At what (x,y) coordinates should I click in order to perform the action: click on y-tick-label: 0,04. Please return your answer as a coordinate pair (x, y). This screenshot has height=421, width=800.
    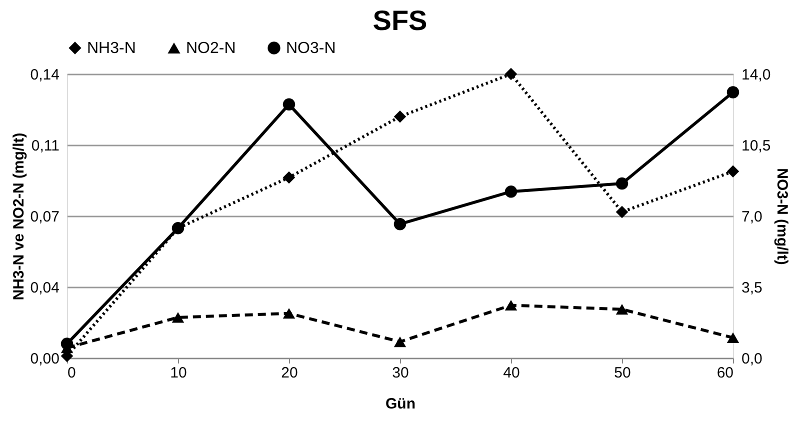
    Looking at the image, I should click on (45, 288).